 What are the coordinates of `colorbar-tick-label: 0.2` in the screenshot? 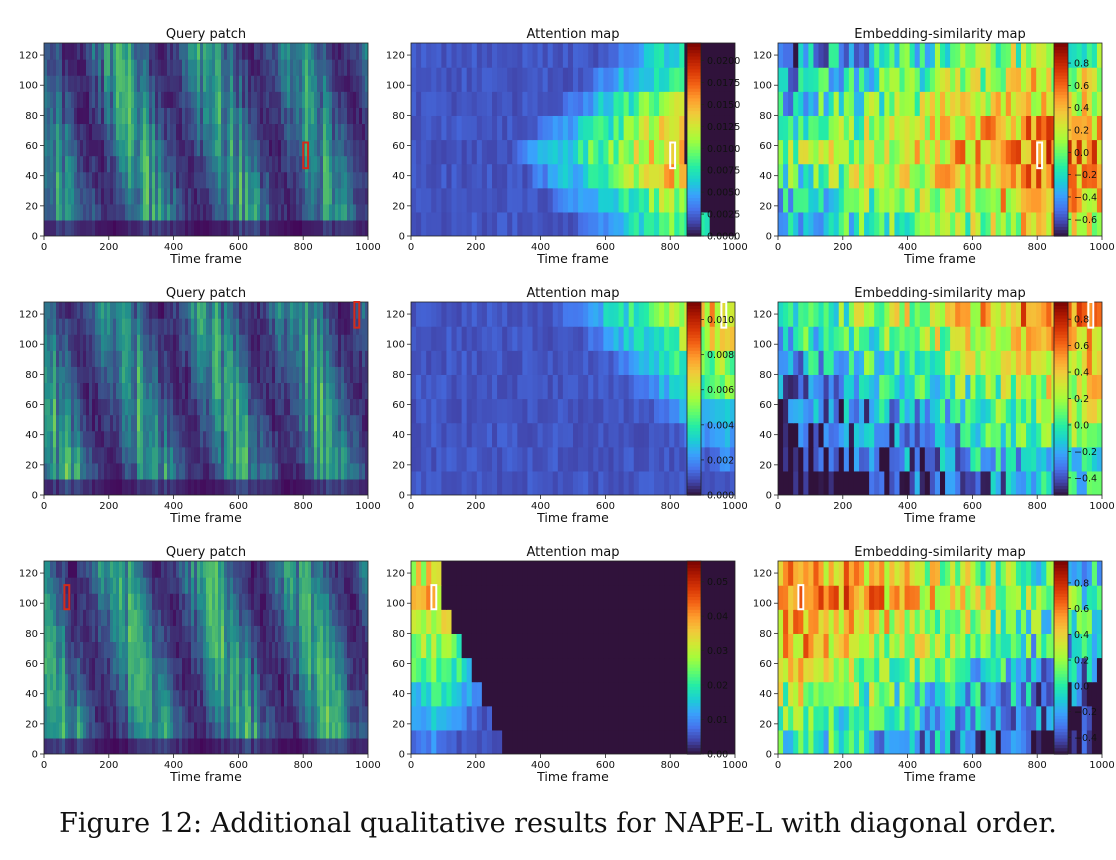 It's located at (1081, 661).